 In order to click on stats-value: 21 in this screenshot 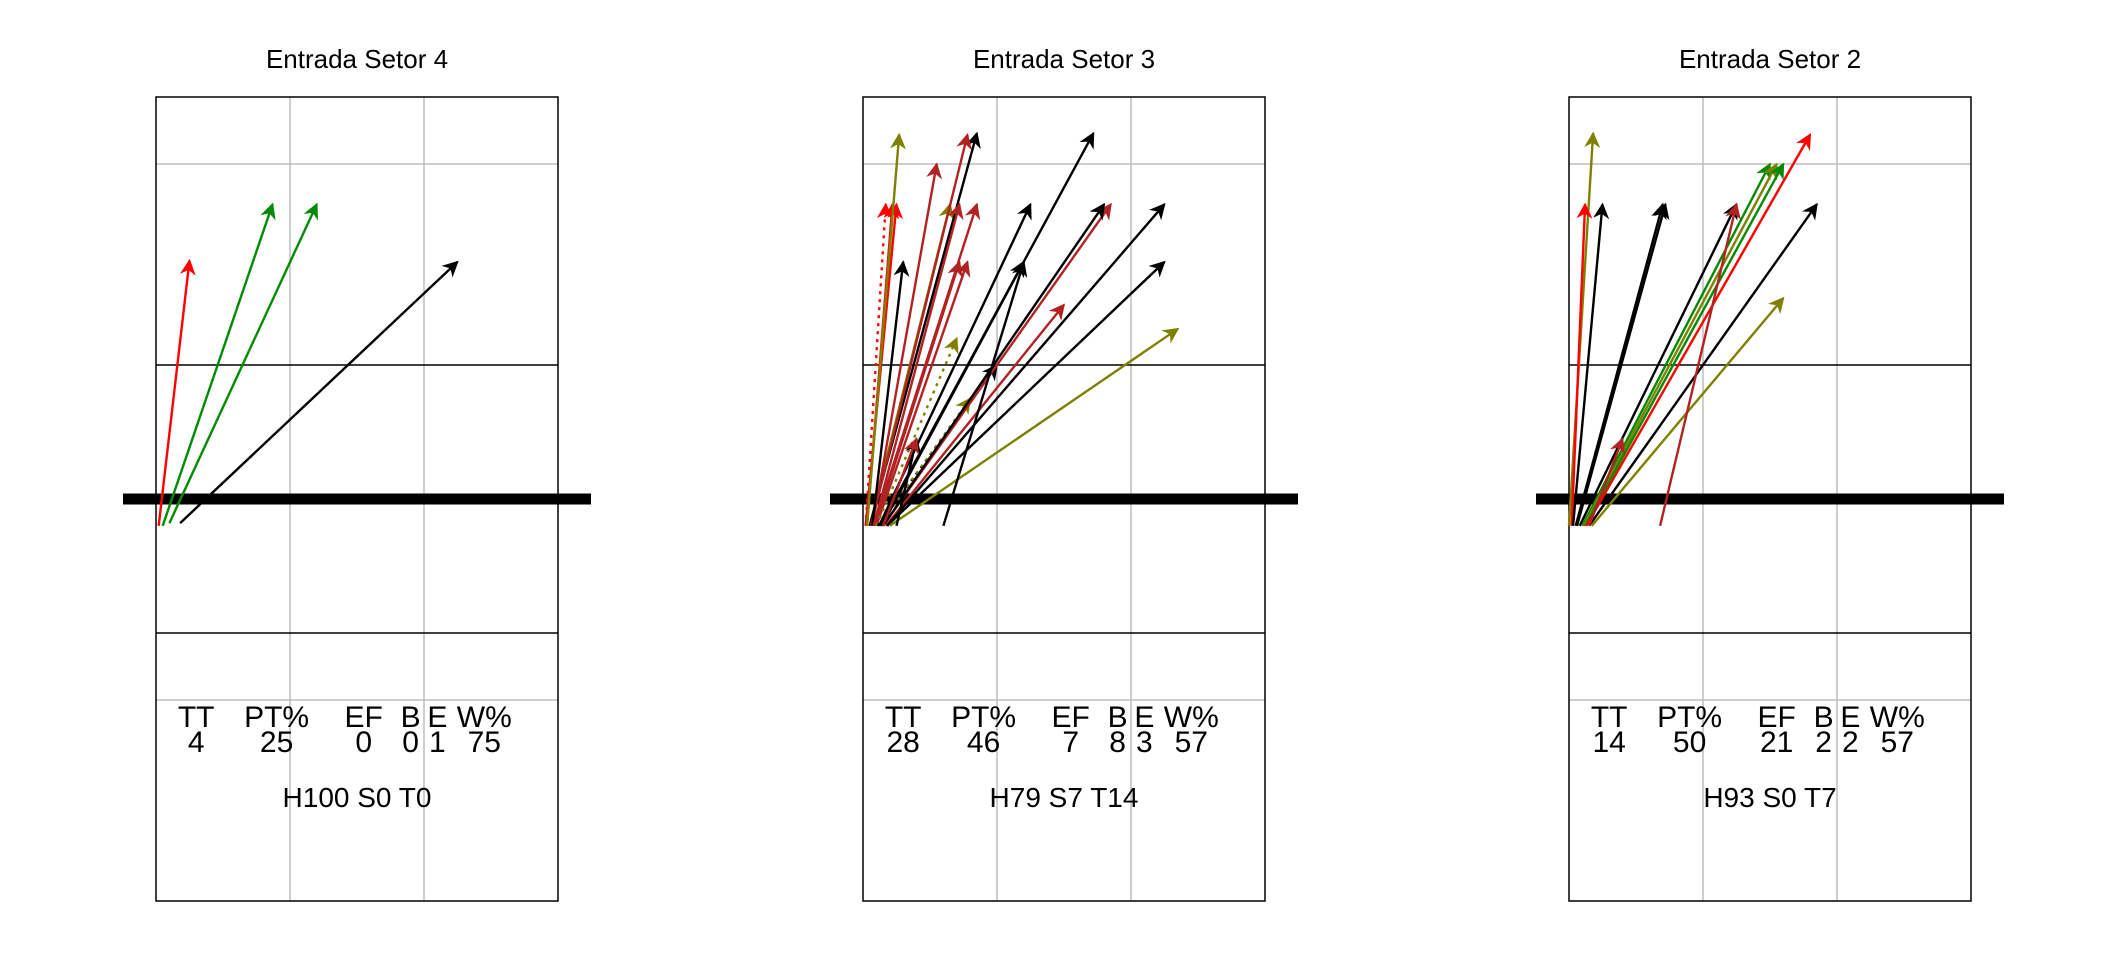, I will do `click(1776, 742)`.